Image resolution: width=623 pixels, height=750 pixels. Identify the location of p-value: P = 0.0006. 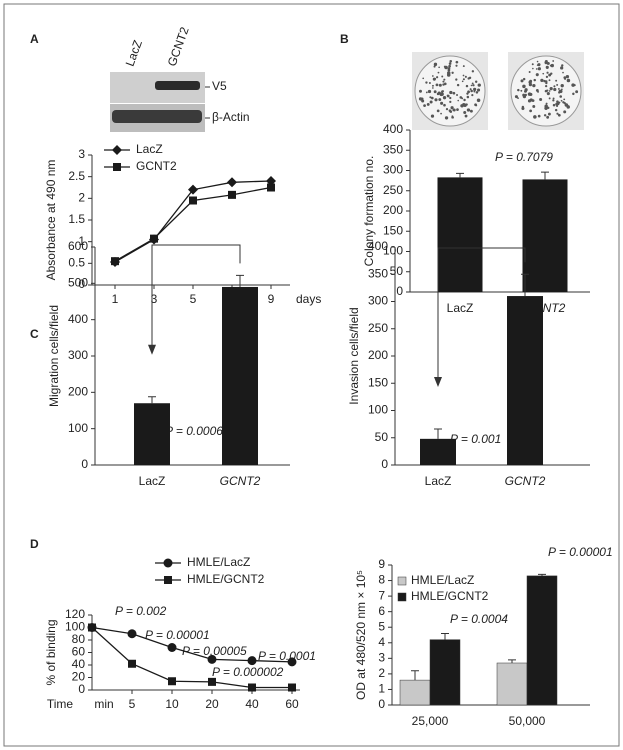
(194, 431).